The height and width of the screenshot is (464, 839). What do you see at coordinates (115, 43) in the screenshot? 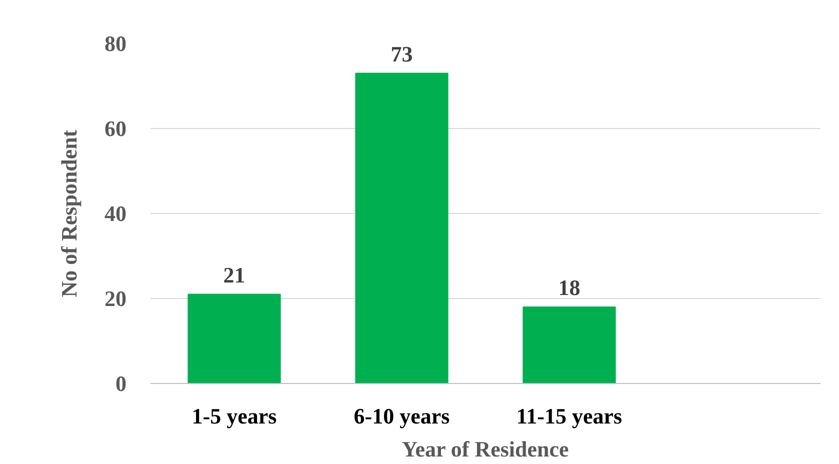
I see `y-tick-label: 80` at bounding box center [115, 43].